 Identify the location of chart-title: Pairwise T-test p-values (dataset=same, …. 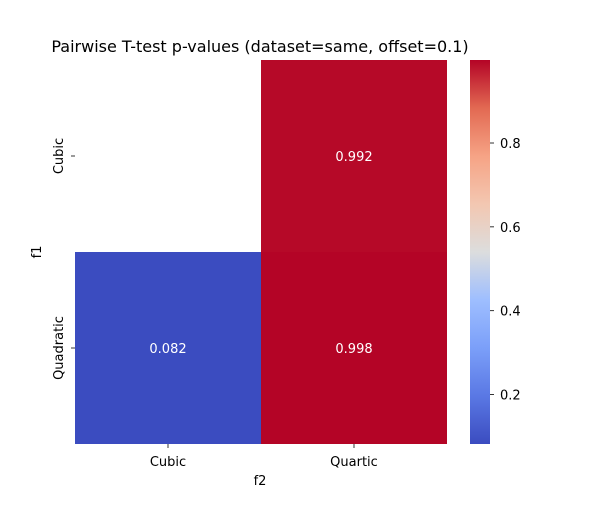
(259, 46).